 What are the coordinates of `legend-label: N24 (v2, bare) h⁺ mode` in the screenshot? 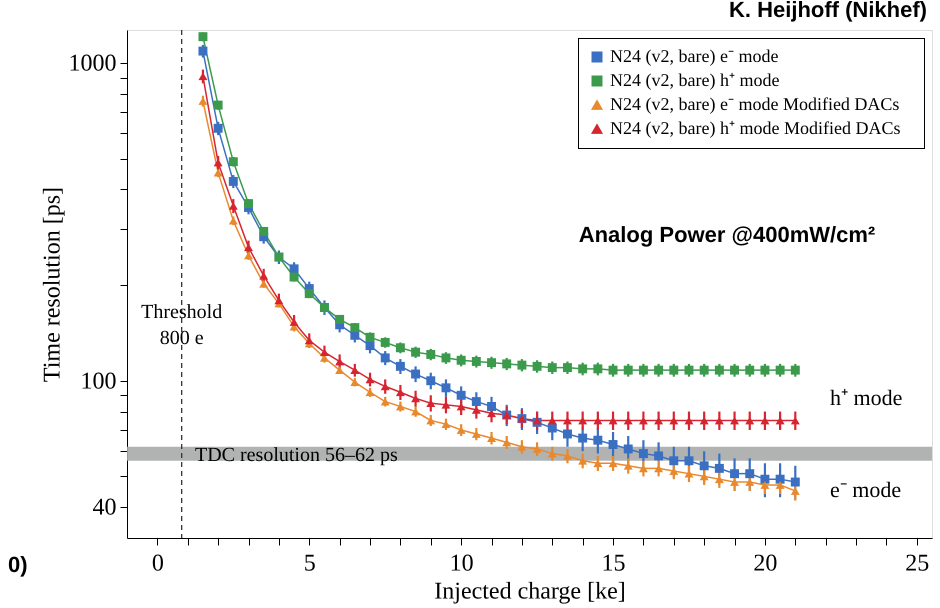 It's located at (695, 80).